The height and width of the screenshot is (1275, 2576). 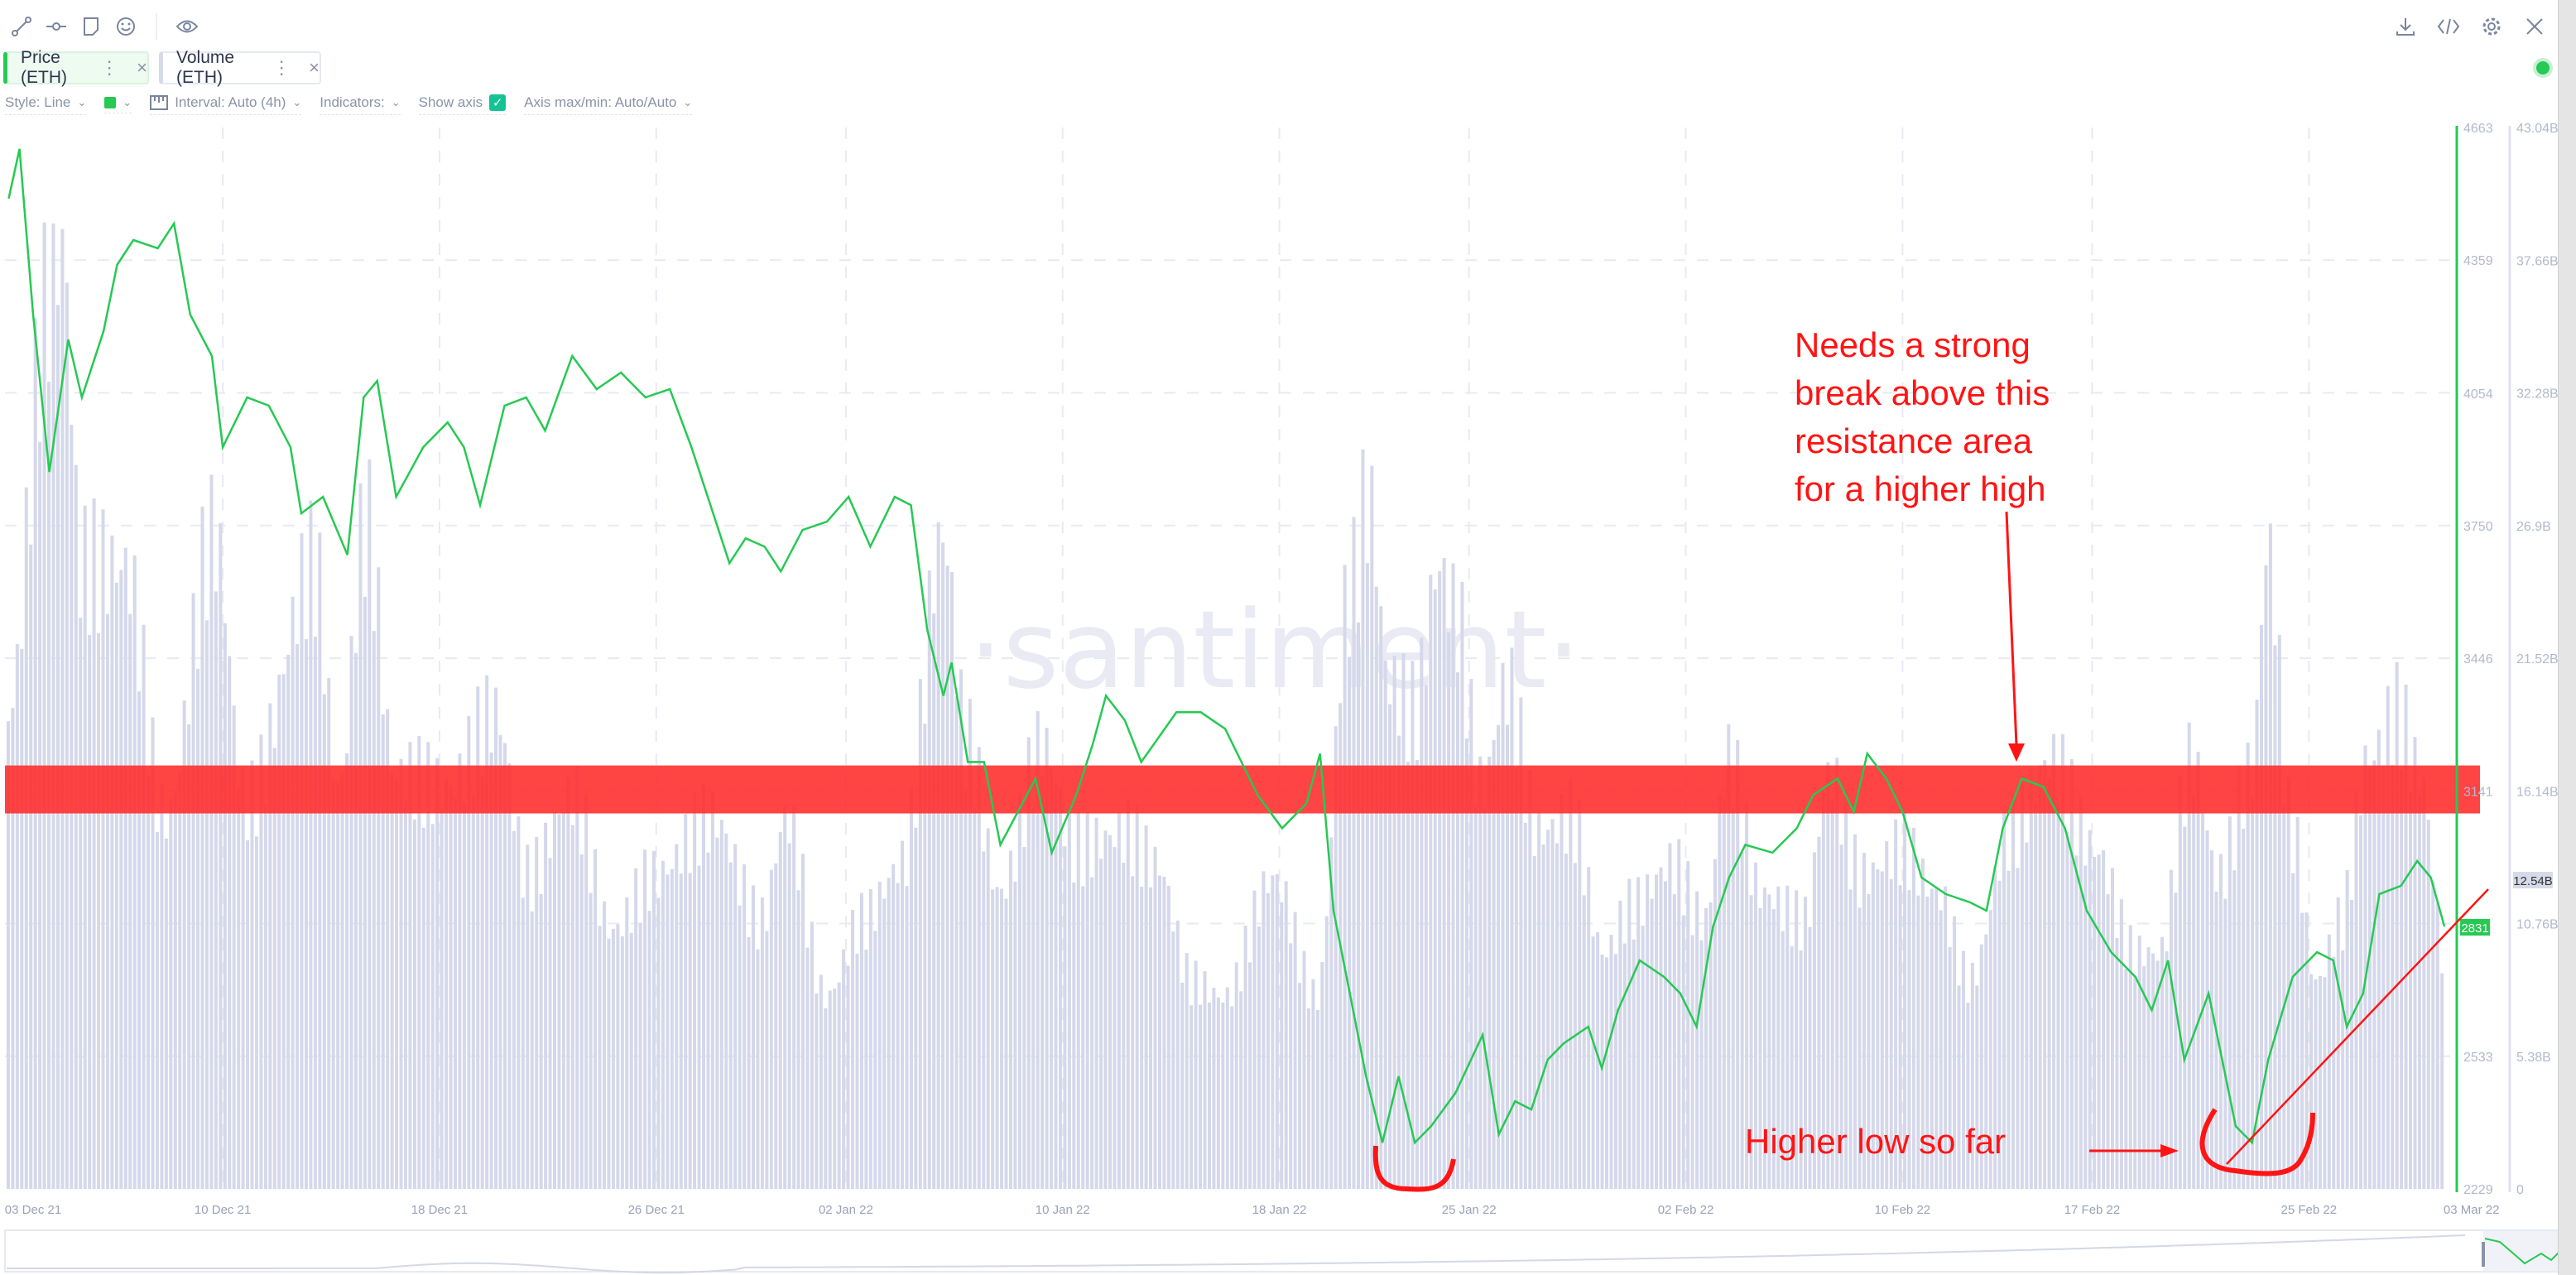 I want to click on color-dropdown: ⌄, so click(x=118, y=104).